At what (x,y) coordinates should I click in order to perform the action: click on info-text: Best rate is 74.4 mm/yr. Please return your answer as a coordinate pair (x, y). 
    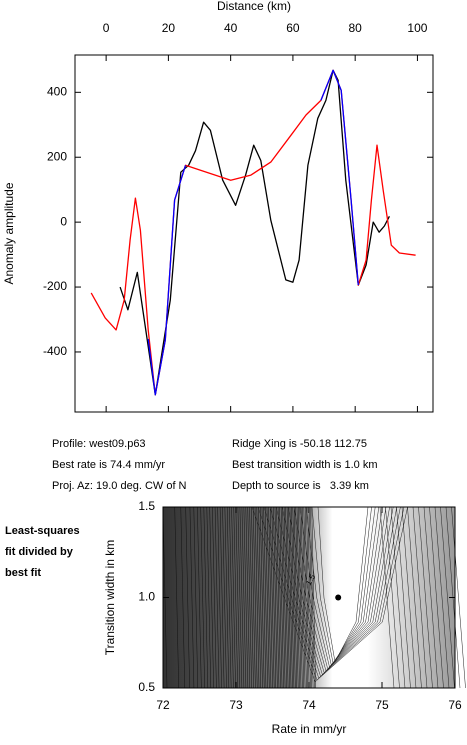
    Looking at the image, I should click on (108, 465).